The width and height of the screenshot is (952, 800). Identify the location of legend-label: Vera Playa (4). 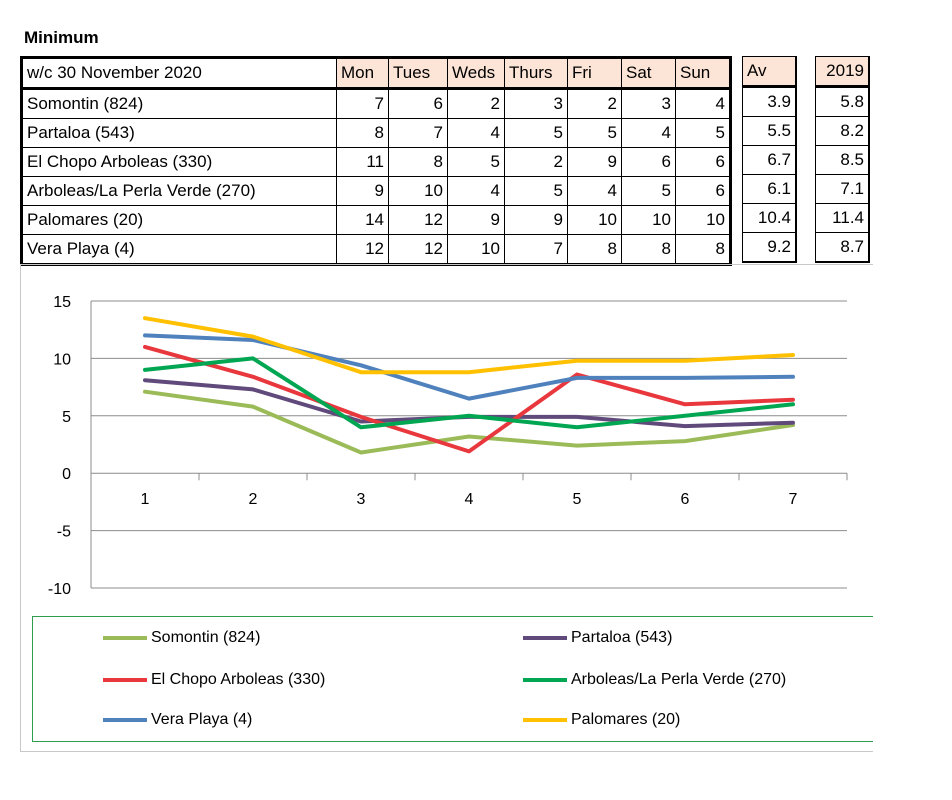
(202, 719).